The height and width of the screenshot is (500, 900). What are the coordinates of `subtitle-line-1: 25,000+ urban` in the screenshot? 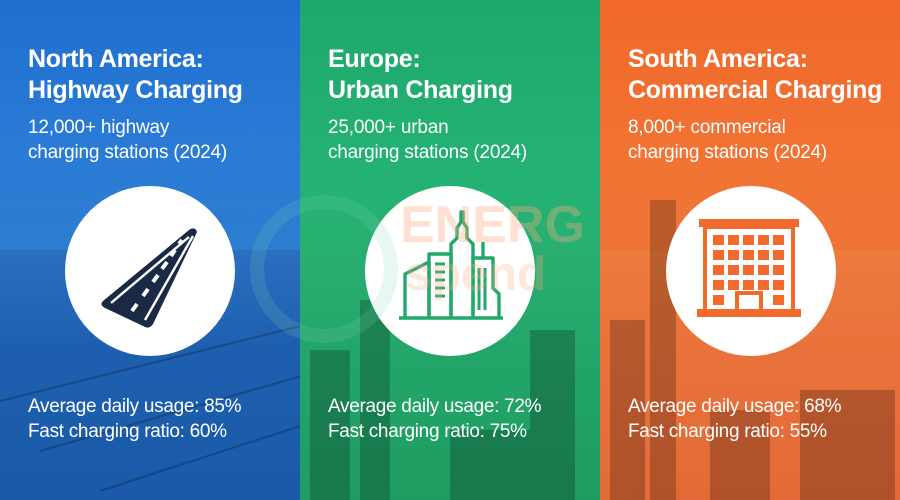 It's located at (388, 127).